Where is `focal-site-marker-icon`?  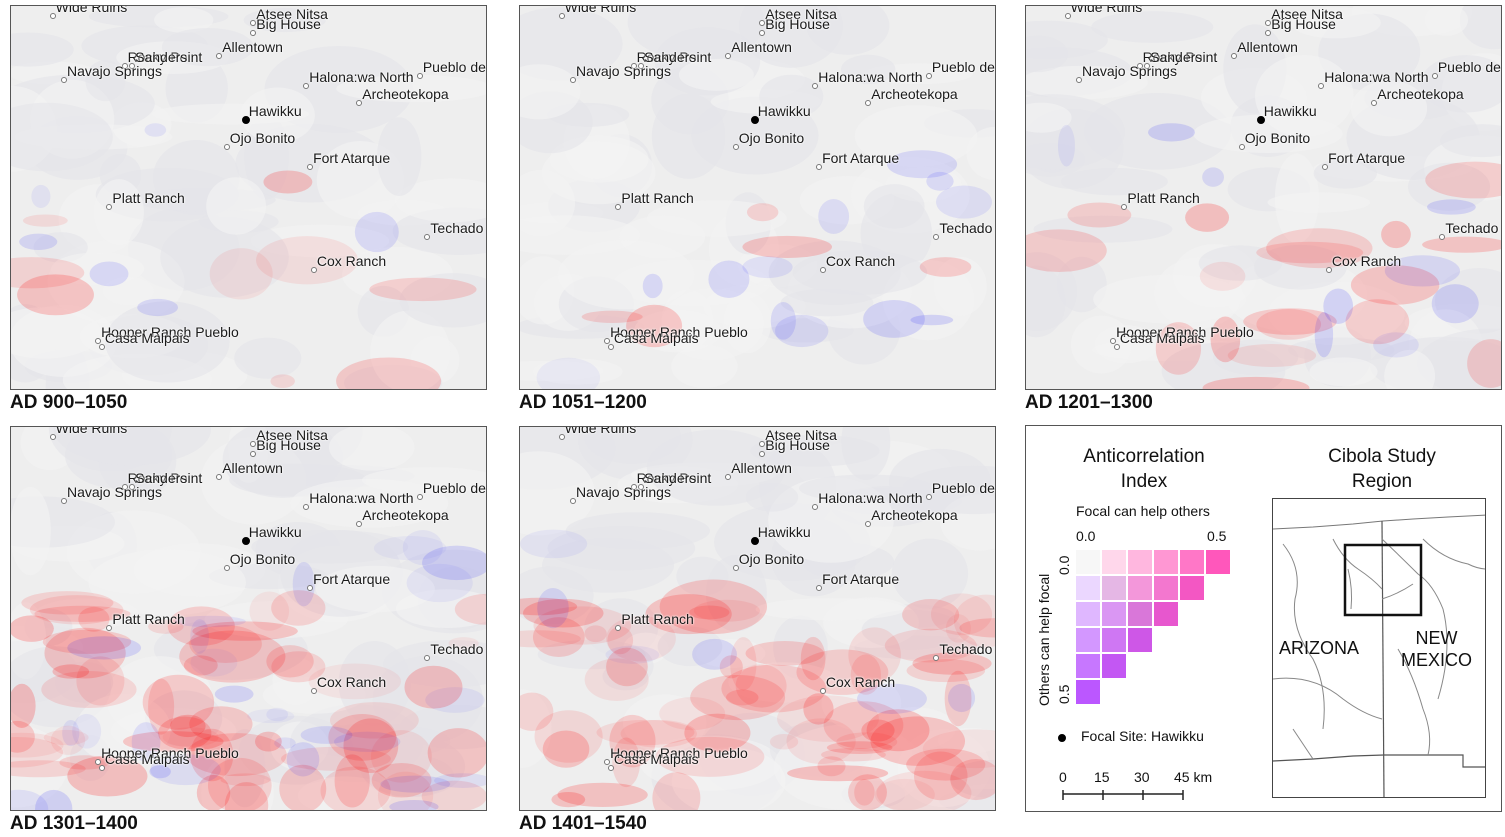
focal-site-marker-icon is located at coordinates (754, 540).